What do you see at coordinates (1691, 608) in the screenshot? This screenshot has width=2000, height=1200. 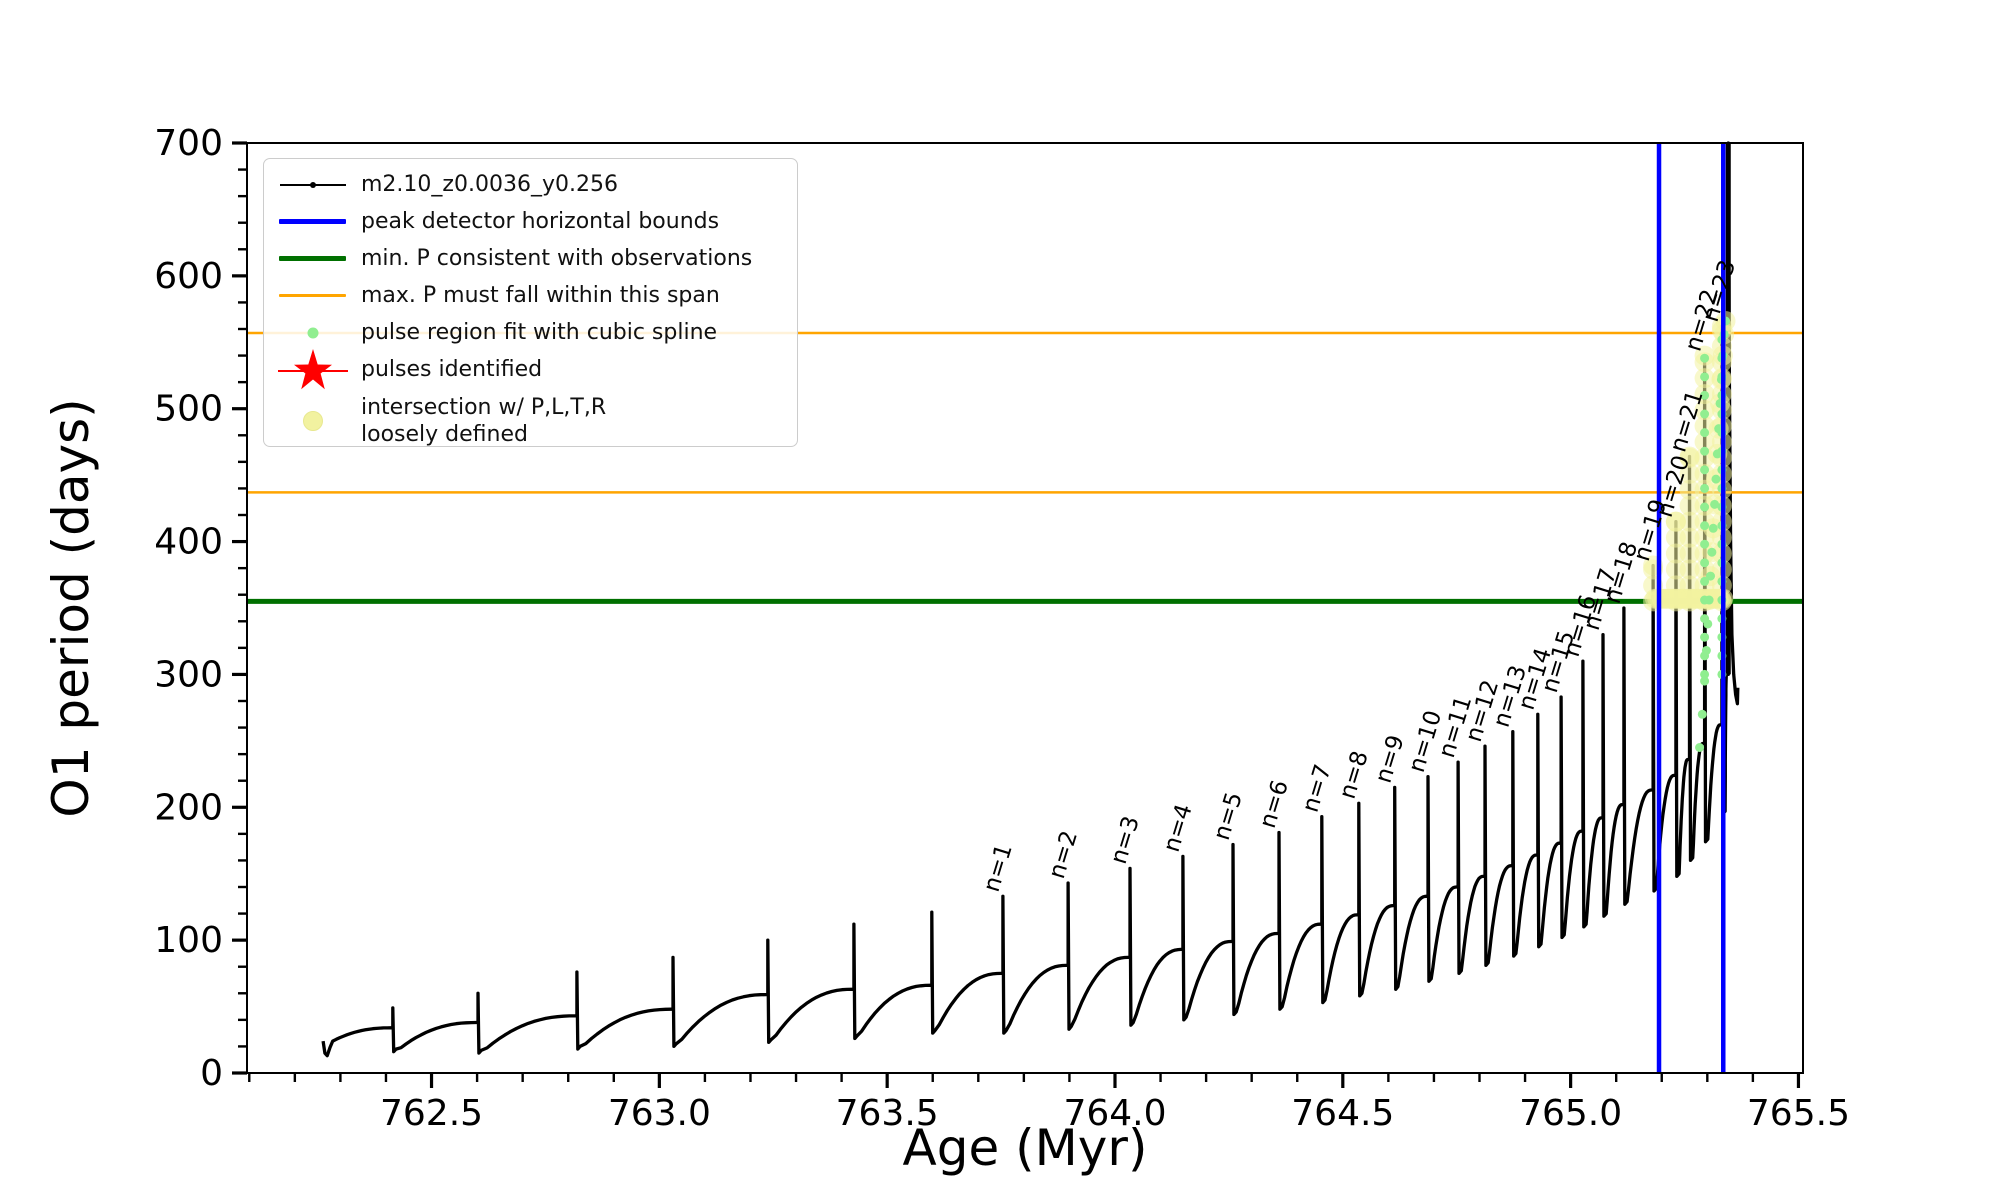 I see `peak-detector-bounds` at bounding box center [1691, 608].